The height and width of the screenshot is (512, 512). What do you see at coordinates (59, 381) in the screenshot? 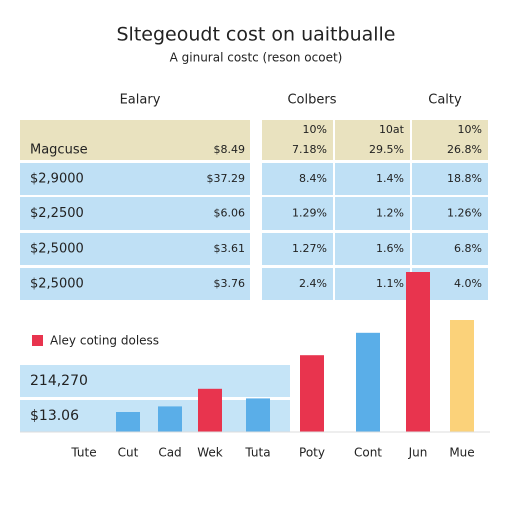
I see `band-label: 214,270` at bounding box center [59, 381].